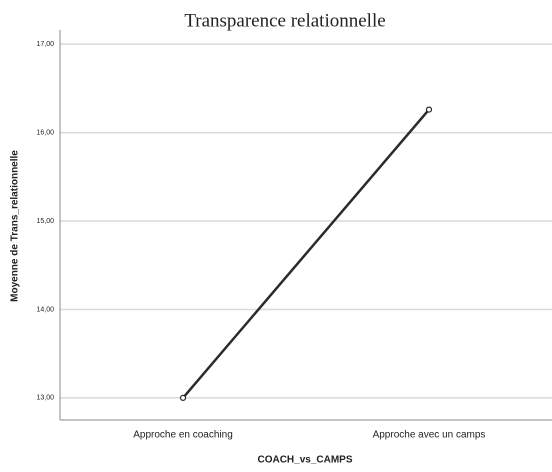  Describe the element at coordinates (304, 460) in the screenshot. I see `x-axis-label: COACH_vs_CAMPS` at that location.